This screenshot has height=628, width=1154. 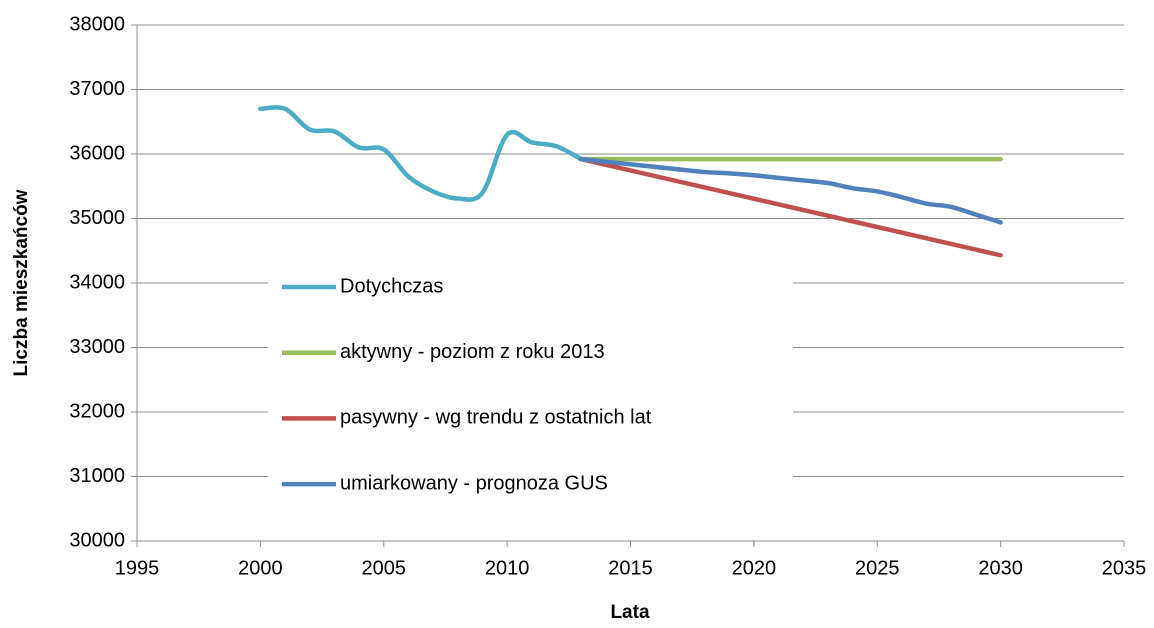 What do you see at coordinates (496, 418) in the screenshot?
I see `legend-label: pasywny - wg trendu z ostatnich lat` at bounding box center [496, 418].